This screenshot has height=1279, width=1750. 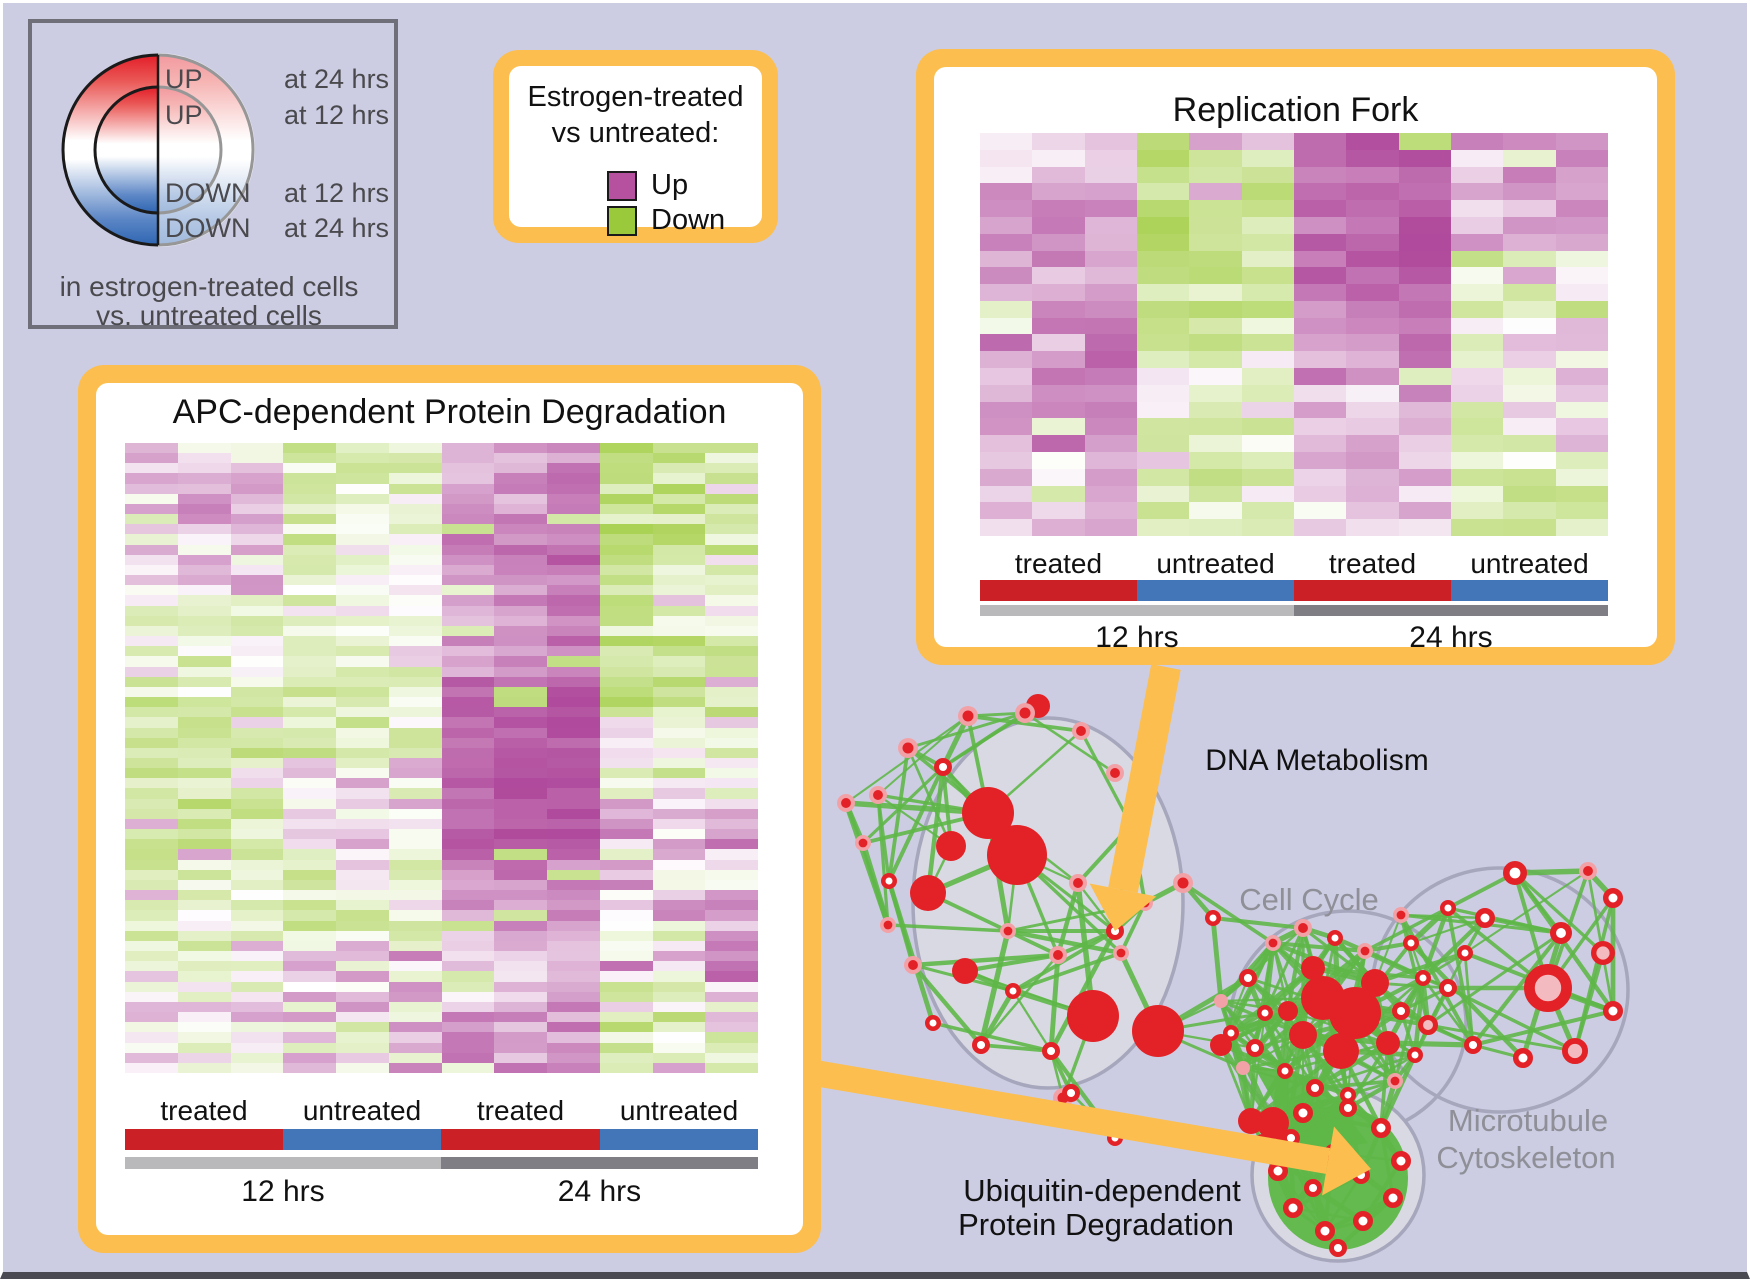 What do you see at coordinates (1058, 563) in the screenshot?
I see `rf-group-label: treated` at bounding box center [1058, 563].